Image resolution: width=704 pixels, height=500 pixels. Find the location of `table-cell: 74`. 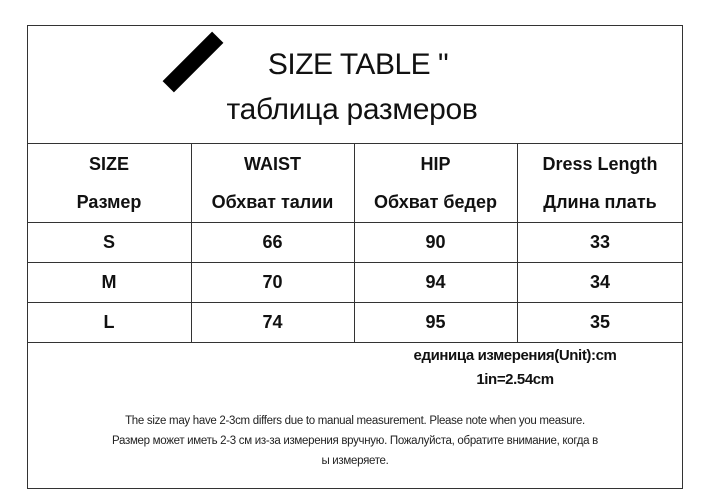

table-cell: 74 is located at coordinates (272, 321).